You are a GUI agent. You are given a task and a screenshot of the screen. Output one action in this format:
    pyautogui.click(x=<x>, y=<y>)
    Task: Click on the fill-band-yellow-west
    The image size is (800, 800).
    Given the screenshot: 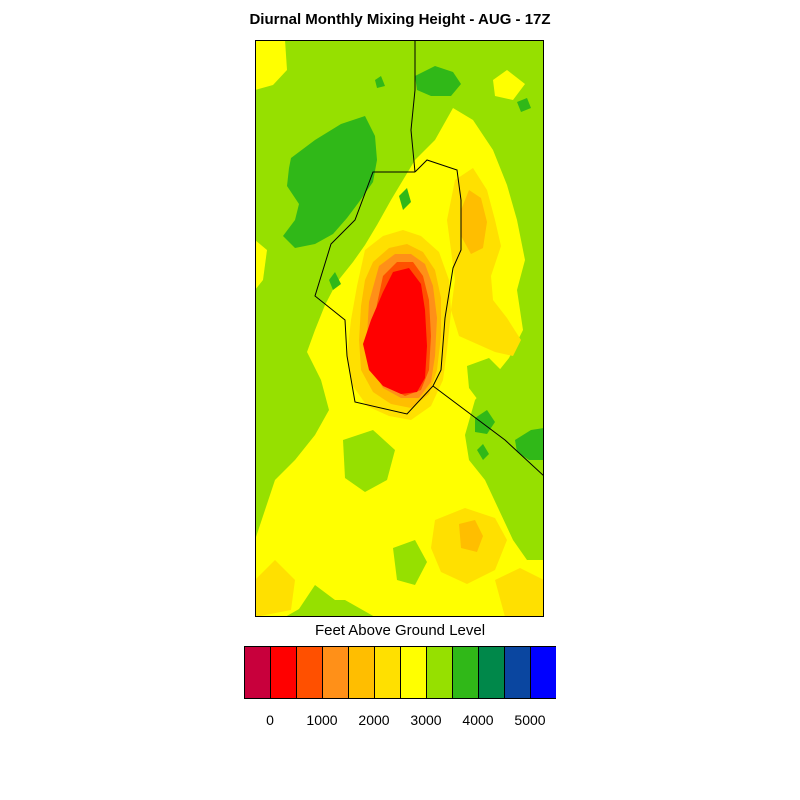 What is the action you would take?
    pyautogui.click(x=271, y=65)
    